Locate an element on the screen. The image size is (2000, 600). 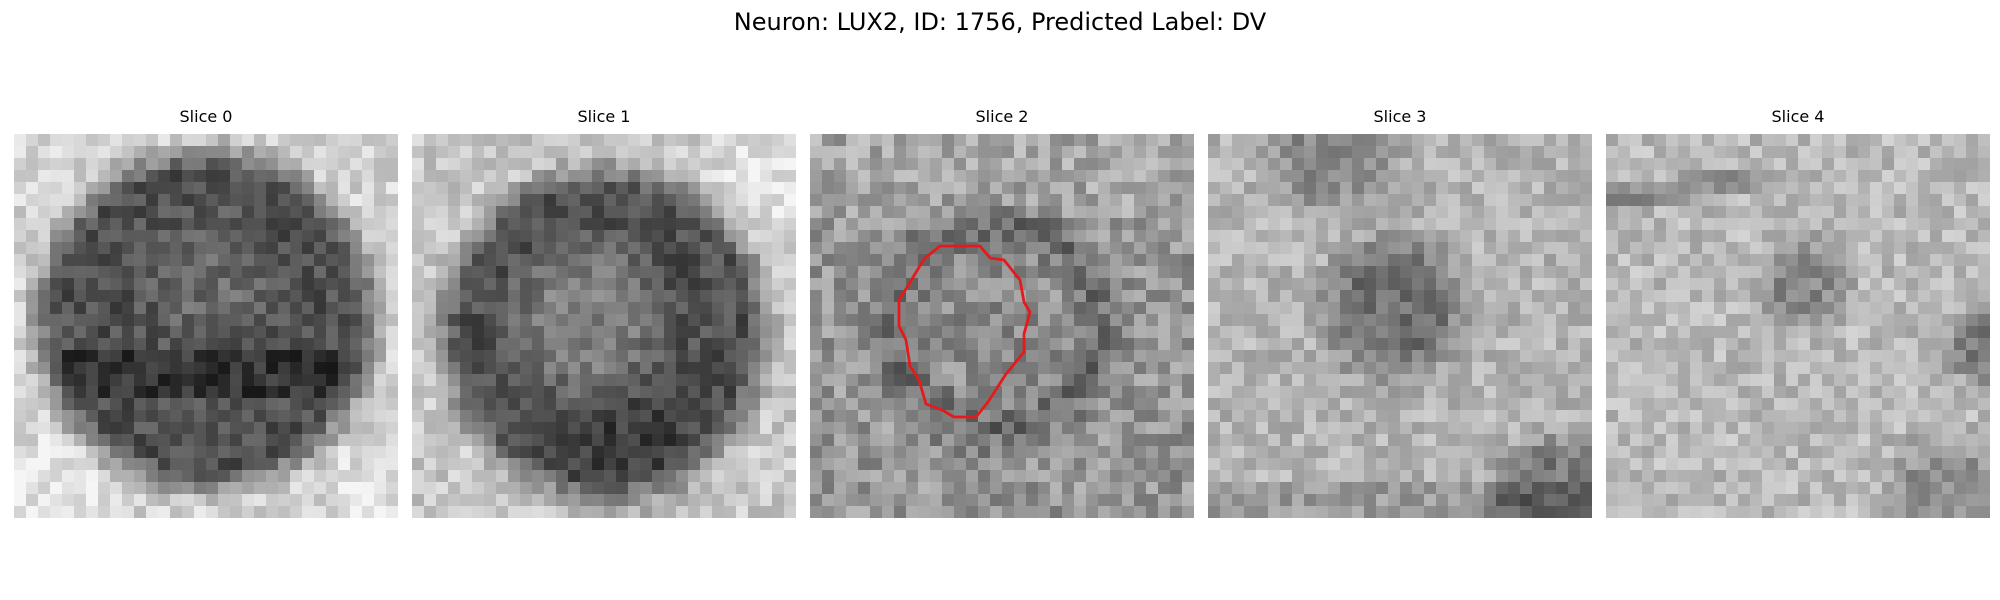
slice-panel-3: Slice 3 is located at coordinates (1400, 311).